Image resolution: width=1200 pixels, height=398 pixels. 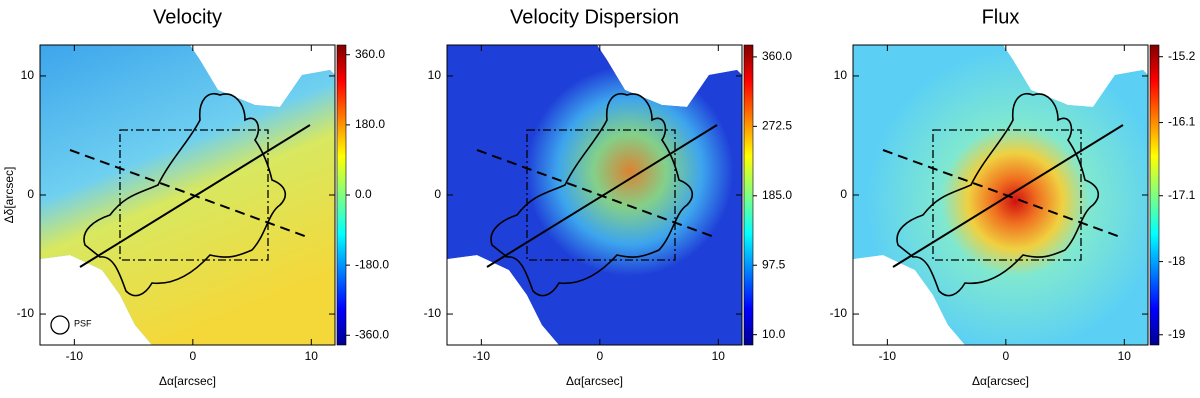 I want to click on colorbar-tick-label: -360.0, so click(x=372, y=334).